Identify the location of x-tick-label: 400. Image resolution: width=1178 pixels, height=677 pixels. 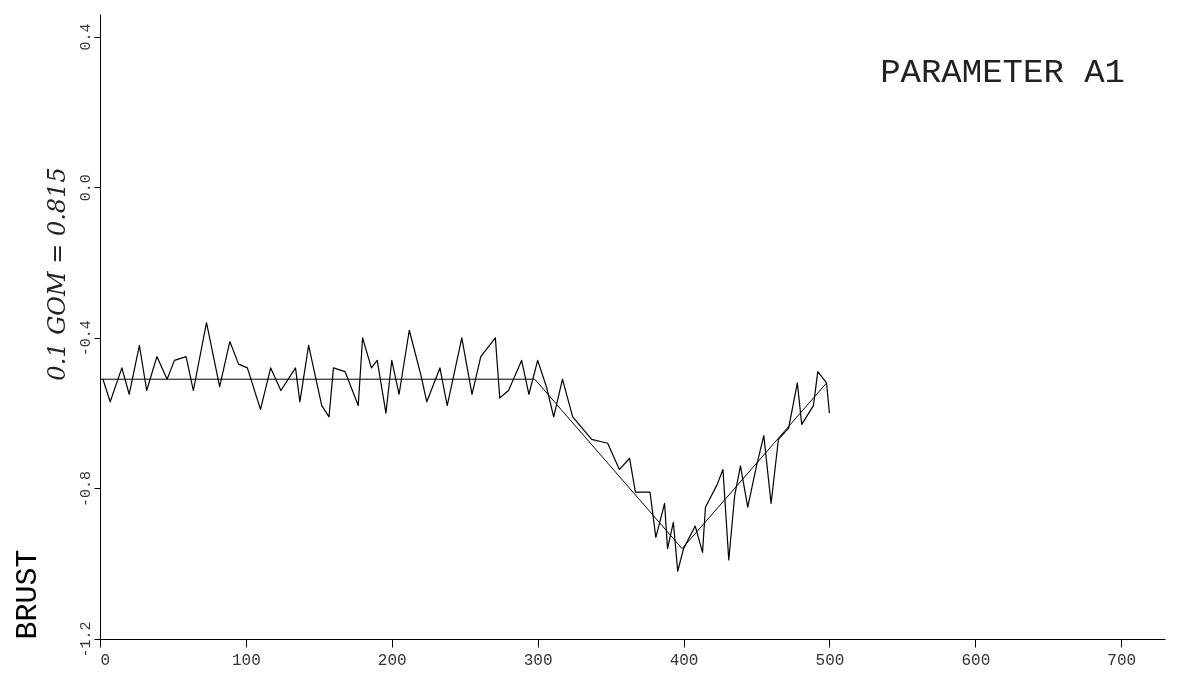
(684, 660).